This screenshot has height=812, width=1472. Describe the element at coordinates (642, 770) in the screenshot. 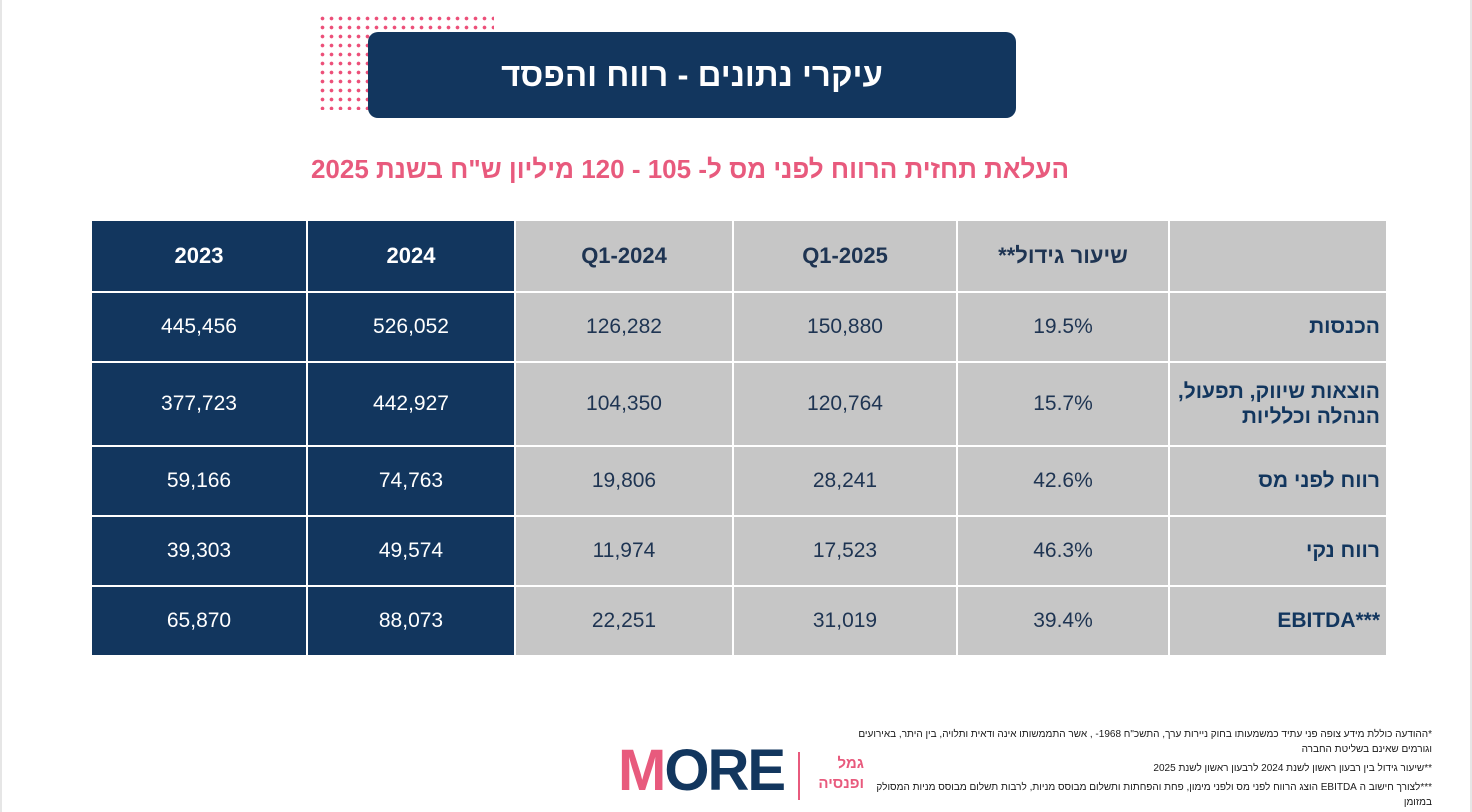

I see `logo-letter-m: M` at that location.